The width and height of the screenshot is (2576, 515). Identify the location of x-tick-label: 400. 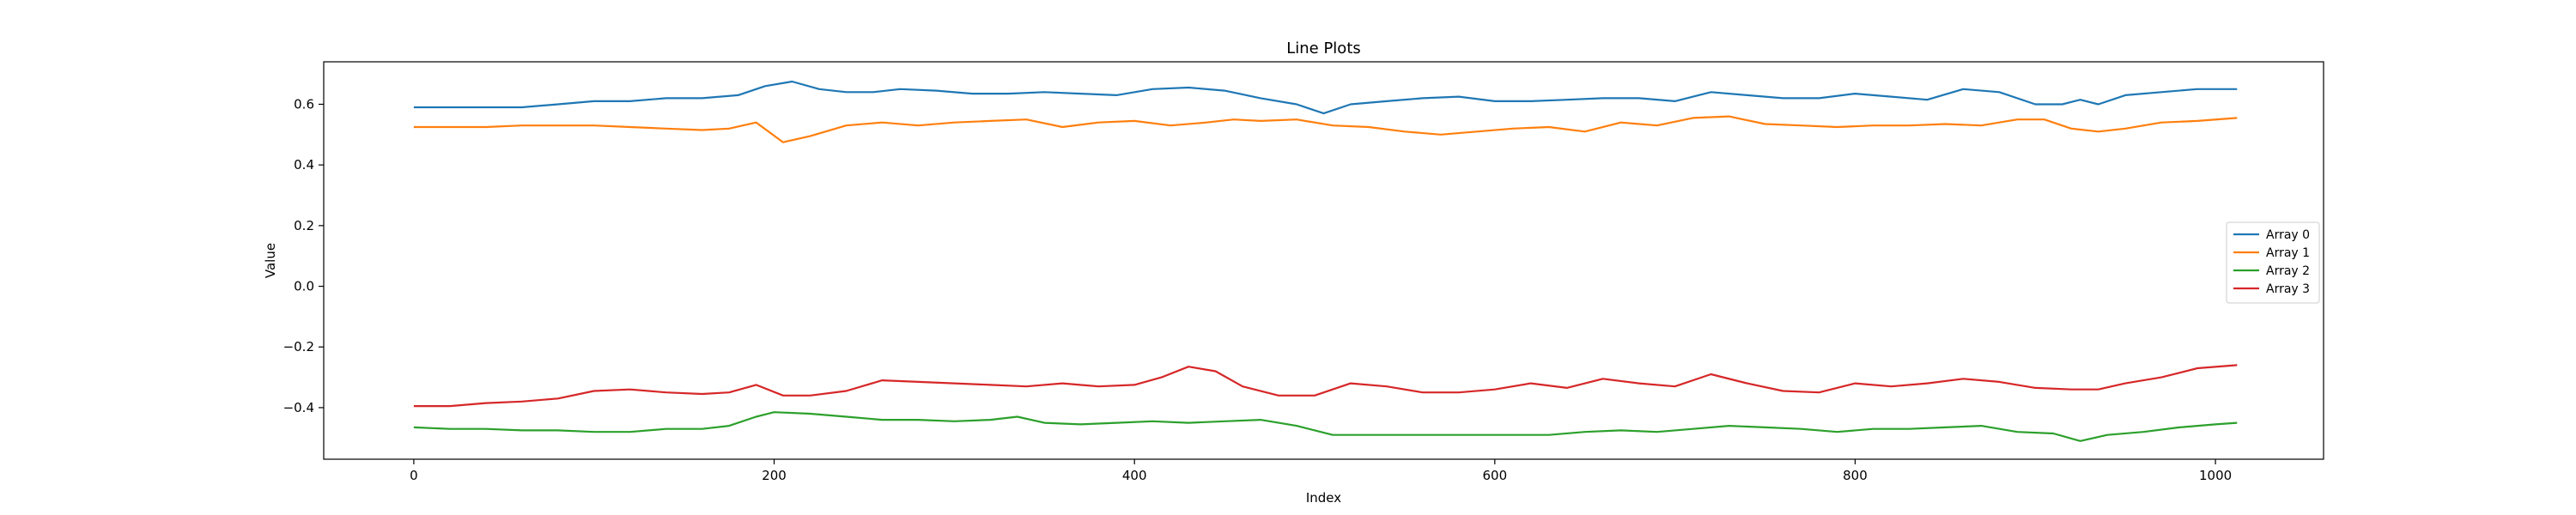
(1134, 475).